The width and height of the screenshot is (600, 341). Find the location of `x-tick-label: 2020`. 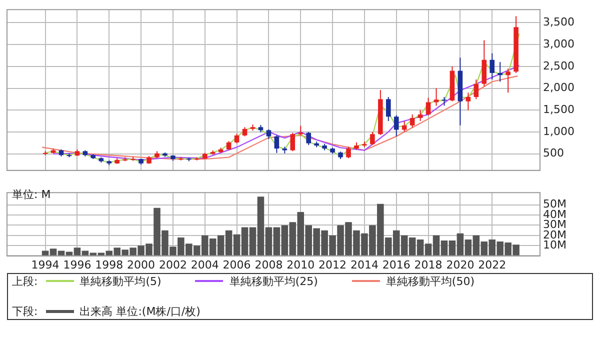

x-tick-label: 2020 is located at coordinates (460, 265).